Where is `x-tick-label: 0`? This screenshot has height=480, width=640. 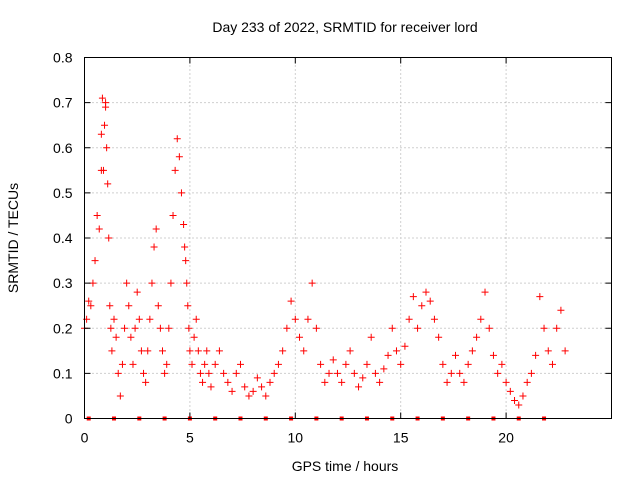
x-tick-label: 0 is located at coordinates (85, 438).